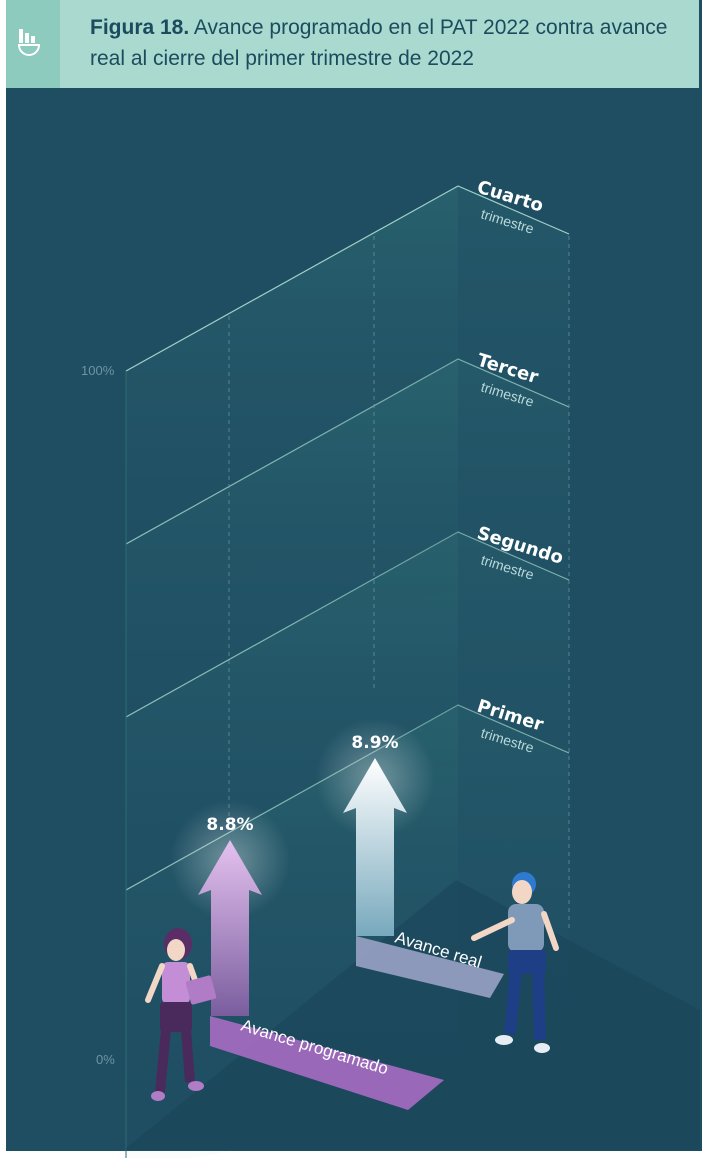 The height and width of the screenshot is (1158, 702). What do you see at coordinates (181, 1014) in the screenshot?
I see `woman-illustration` at bounding box center [181, 1014].